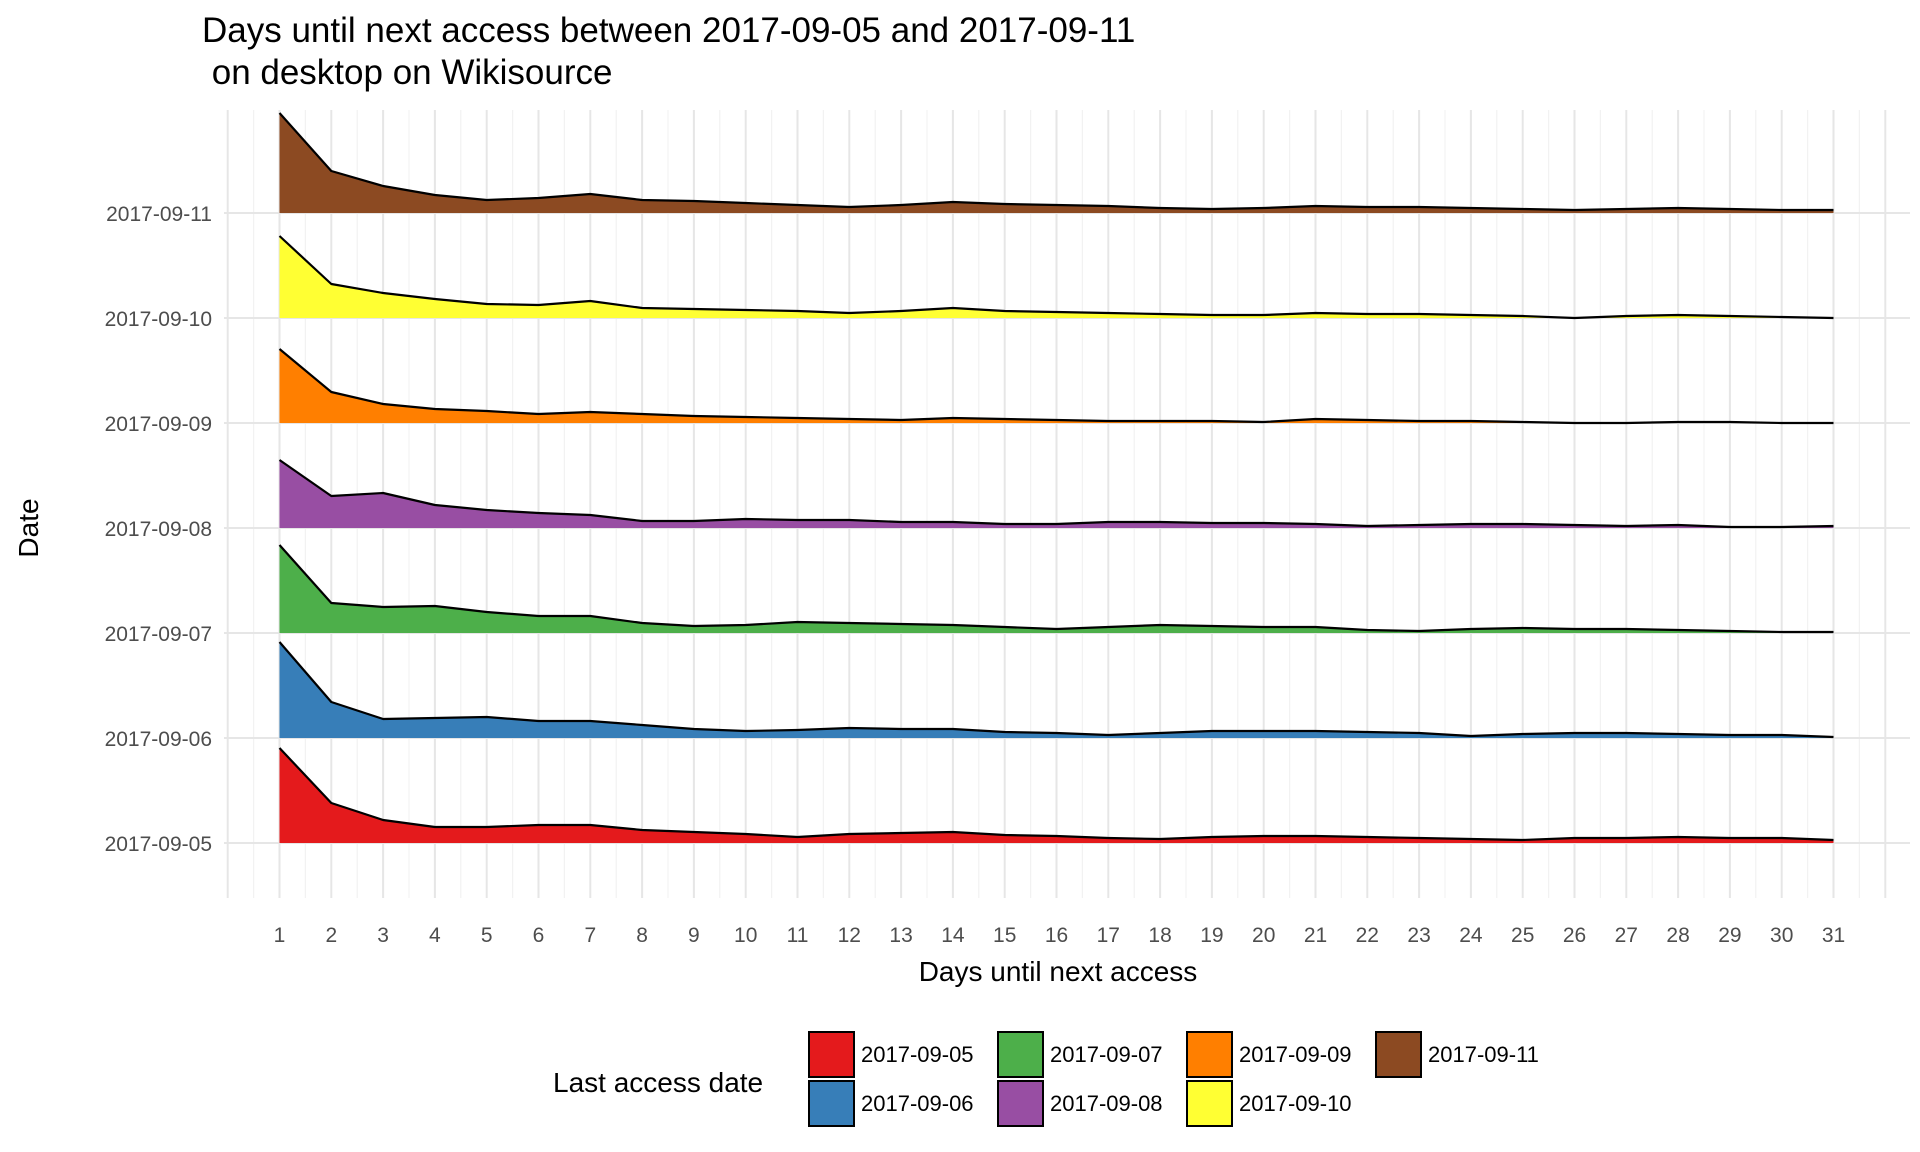 This screenshot has width=1920, height=1152. I want to click on legend-entry-2017-09-08: 2017-09-08, so click(1080, 1103).